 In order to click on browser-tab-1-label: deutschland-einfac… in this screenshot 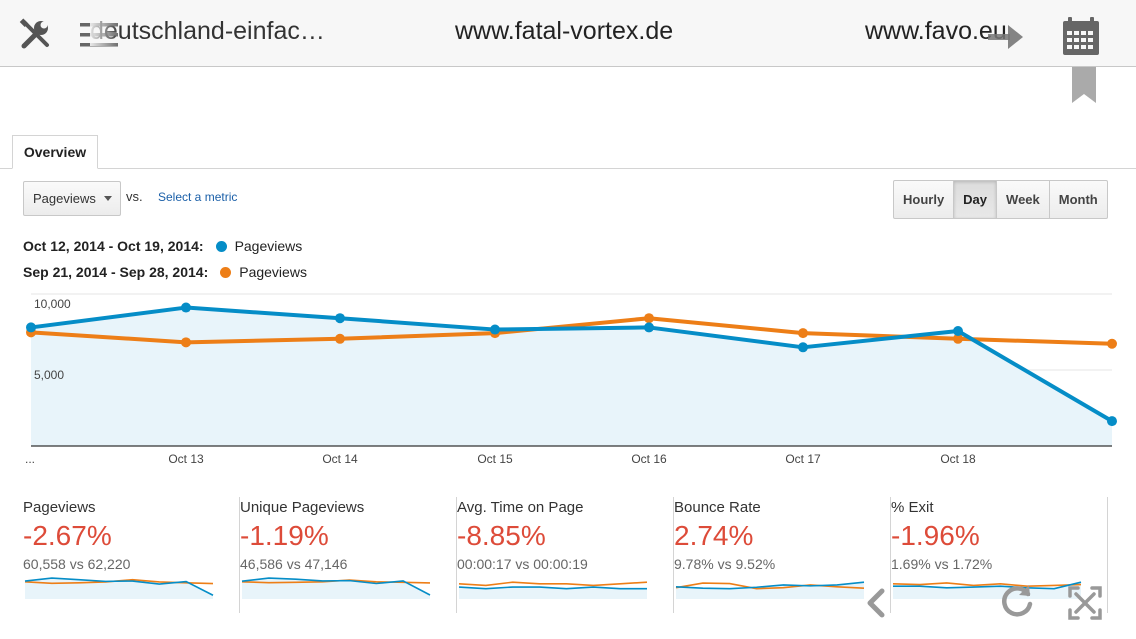, I will do `click(207, 31)`.